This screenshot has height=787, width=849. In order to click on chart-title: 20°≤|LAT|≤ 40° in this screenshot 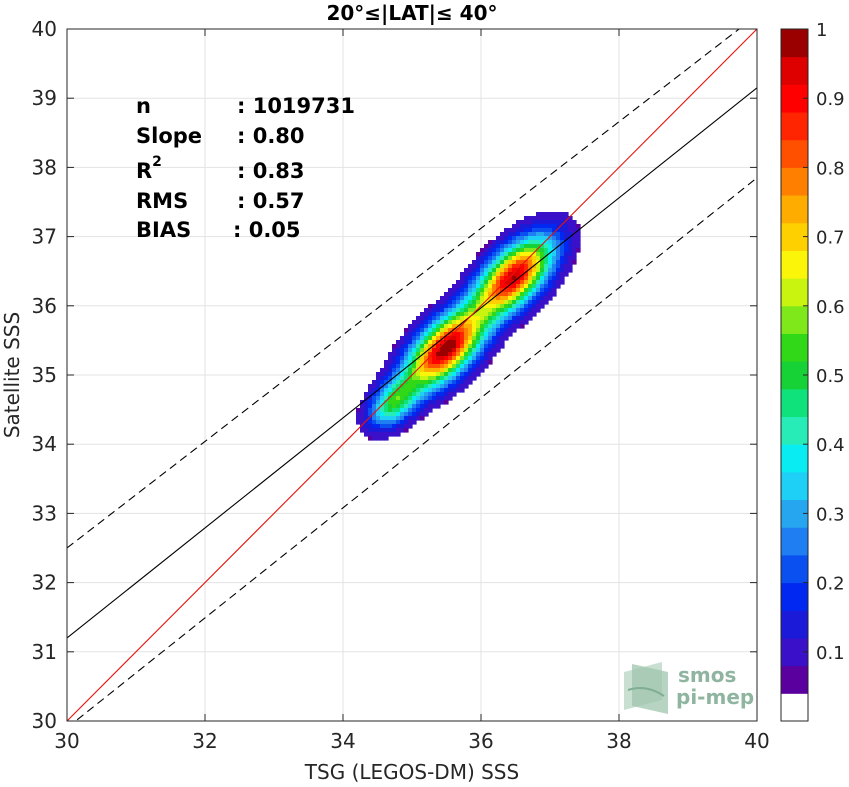, I will do `click(411, 13)`.